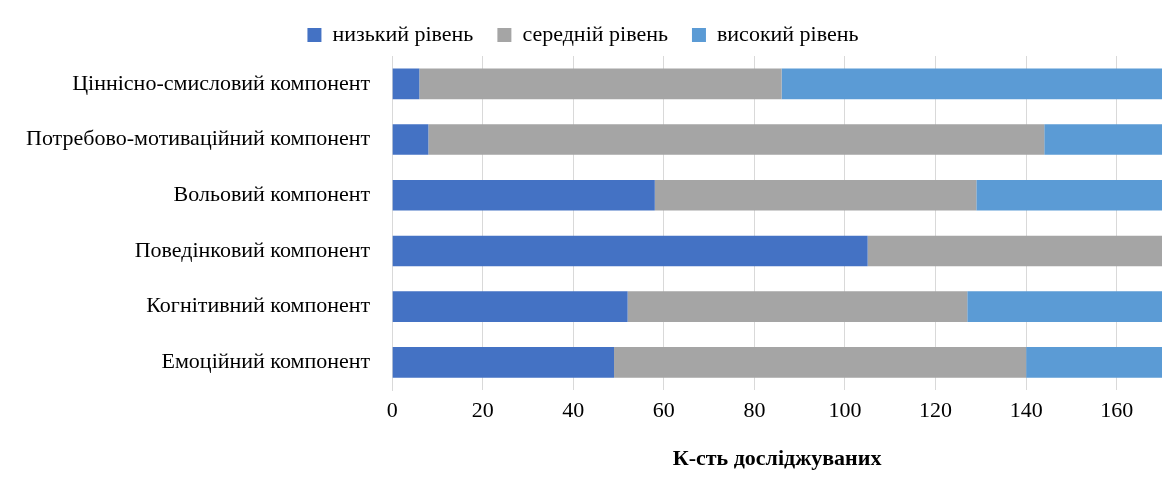 This screenshot has width=1162, height=477. I want to click on legend-label: низький рівень, so click(403, 33).